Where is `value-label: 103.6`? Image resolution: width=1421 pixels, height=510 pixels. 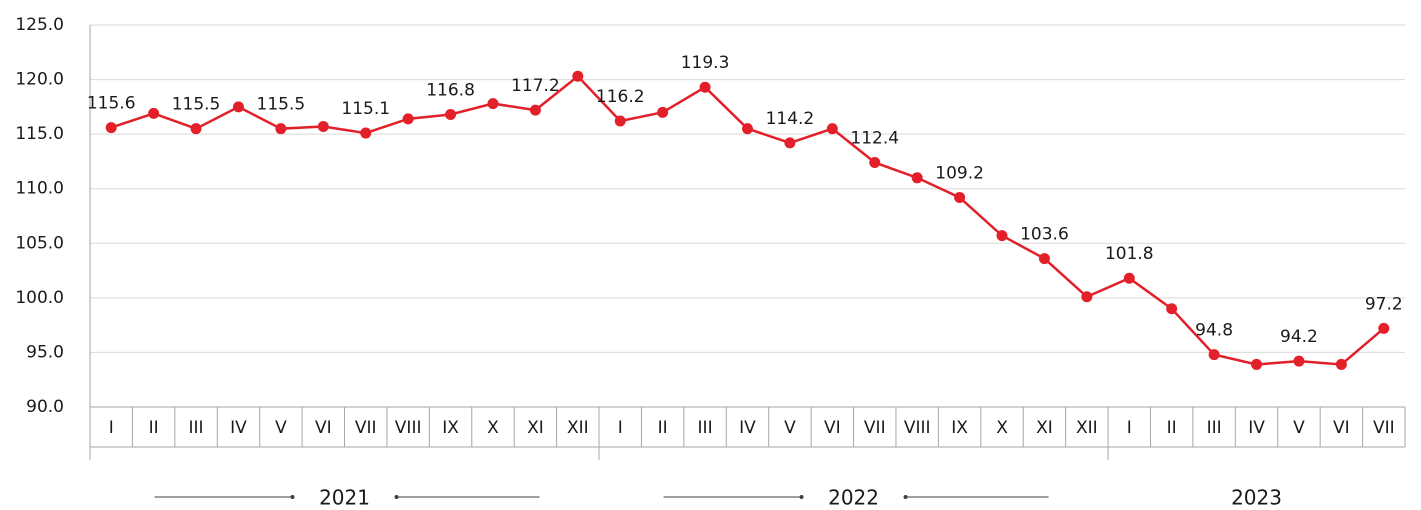 value-label: 103.6 is located at coordinates (1044, 235).